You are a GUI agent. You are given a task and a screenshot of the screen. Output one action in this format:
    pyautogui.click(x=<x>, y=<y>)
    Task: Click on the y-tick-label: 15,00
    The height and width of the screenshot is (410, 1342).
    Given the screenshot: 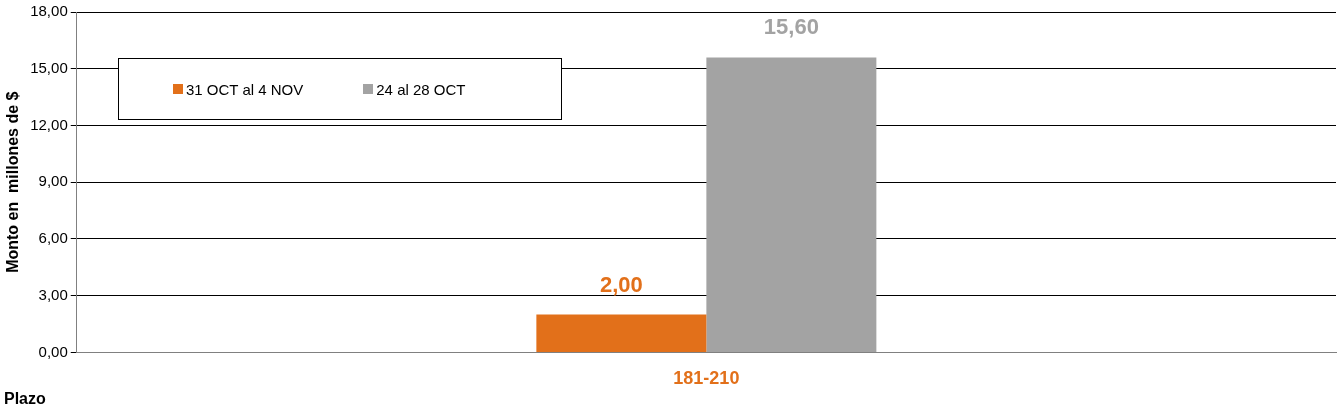 What is the action you would take?
    pyautogui.click(x=49, y=67)
    